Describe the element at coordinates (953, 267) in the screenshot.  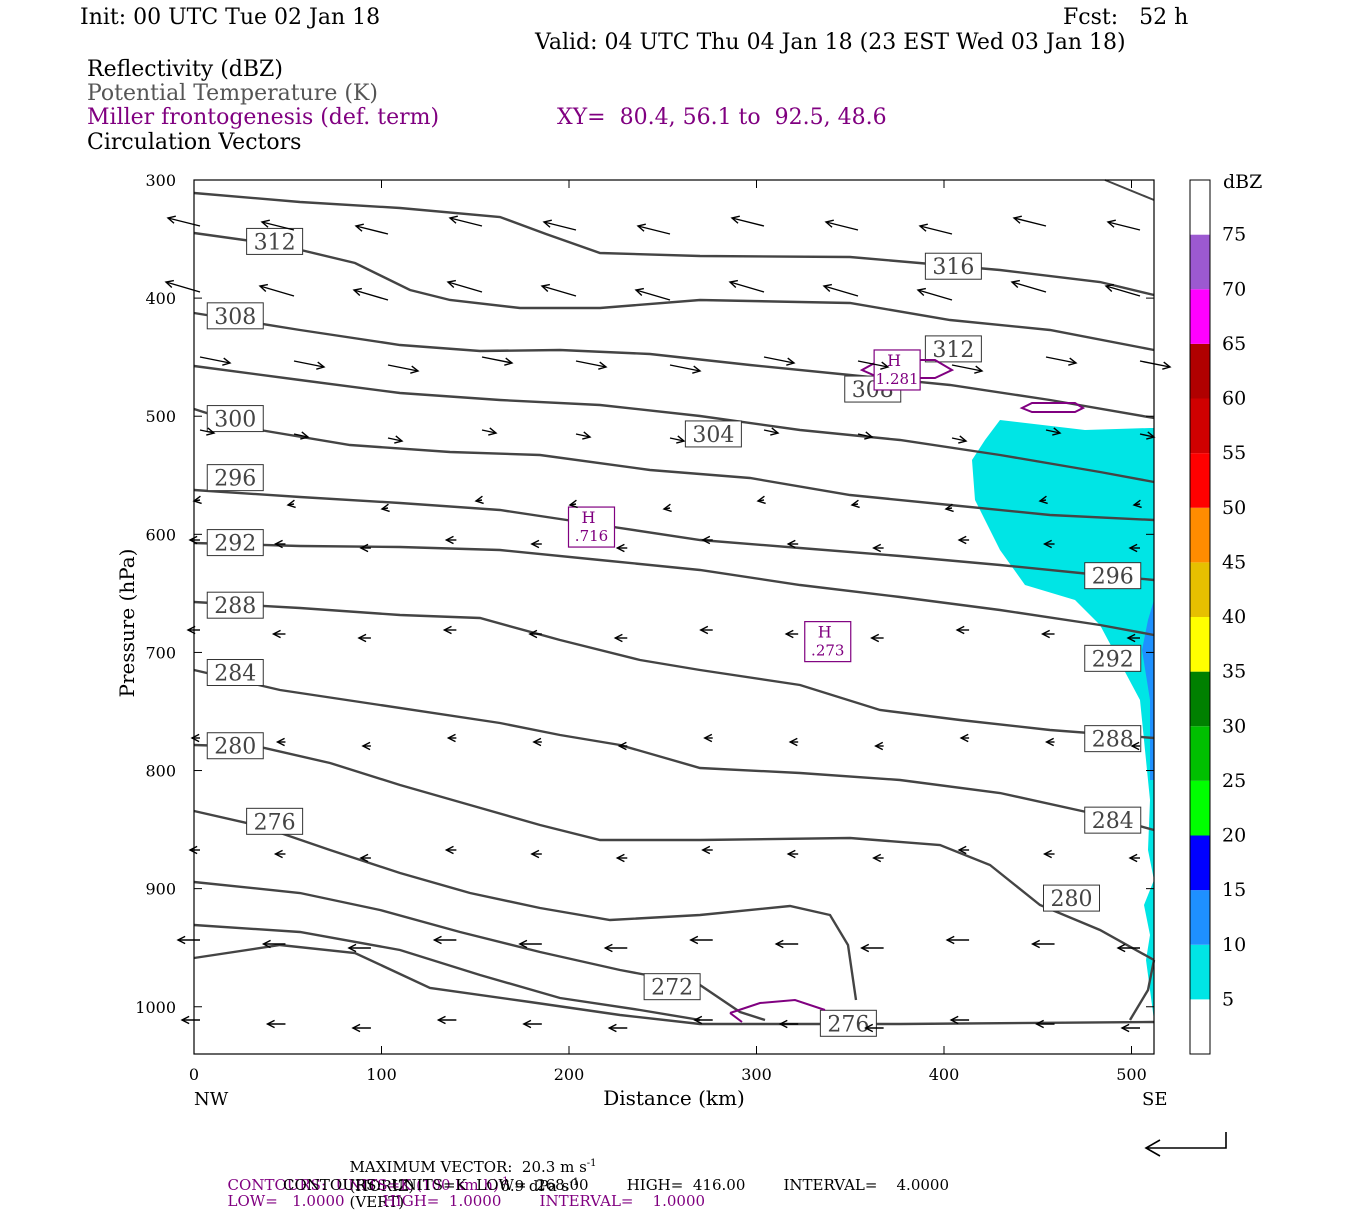
I see `theta-contour-label: 316` at that location.